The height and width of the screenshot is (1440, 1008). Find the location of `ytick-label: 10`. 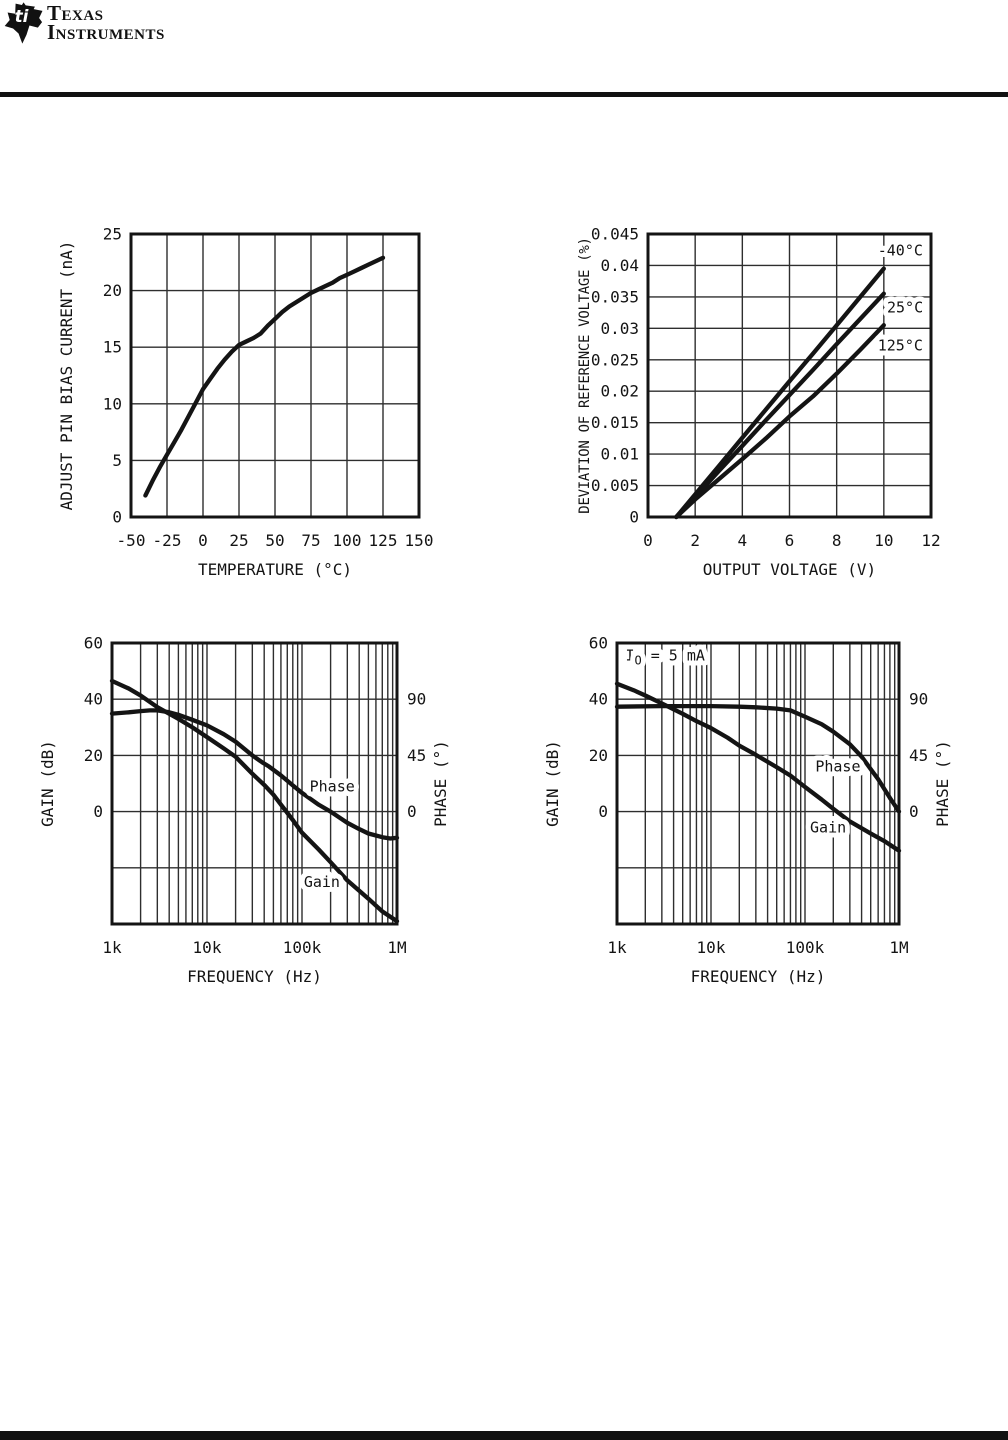

ytick-label: 10 is located at coordinates (112, 403).